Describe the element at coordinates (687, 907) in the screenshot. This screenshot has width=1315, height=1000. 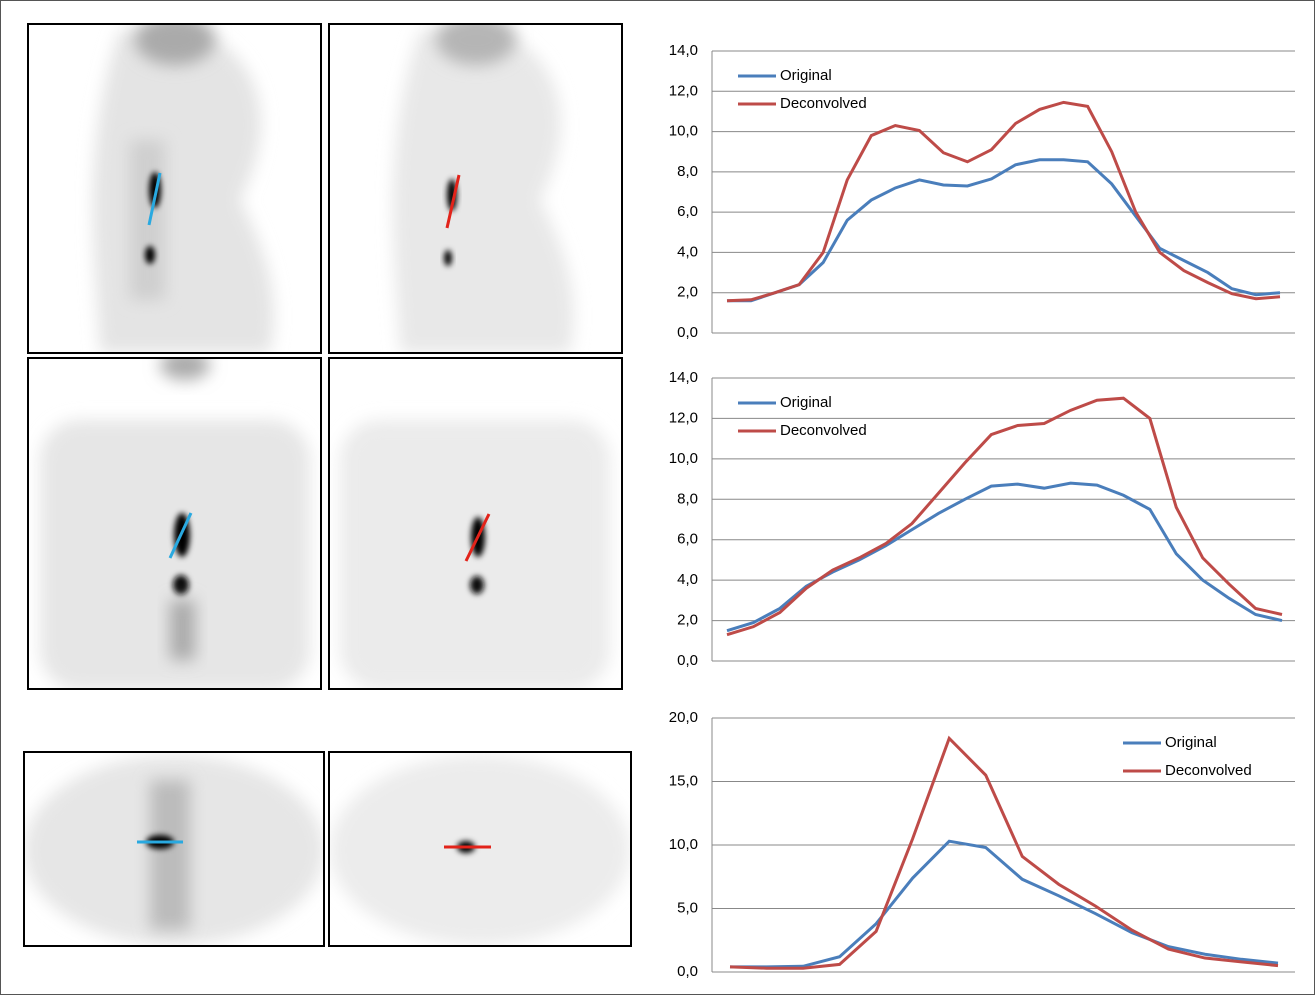
I see `y-tick-label: 5,0` at that location.